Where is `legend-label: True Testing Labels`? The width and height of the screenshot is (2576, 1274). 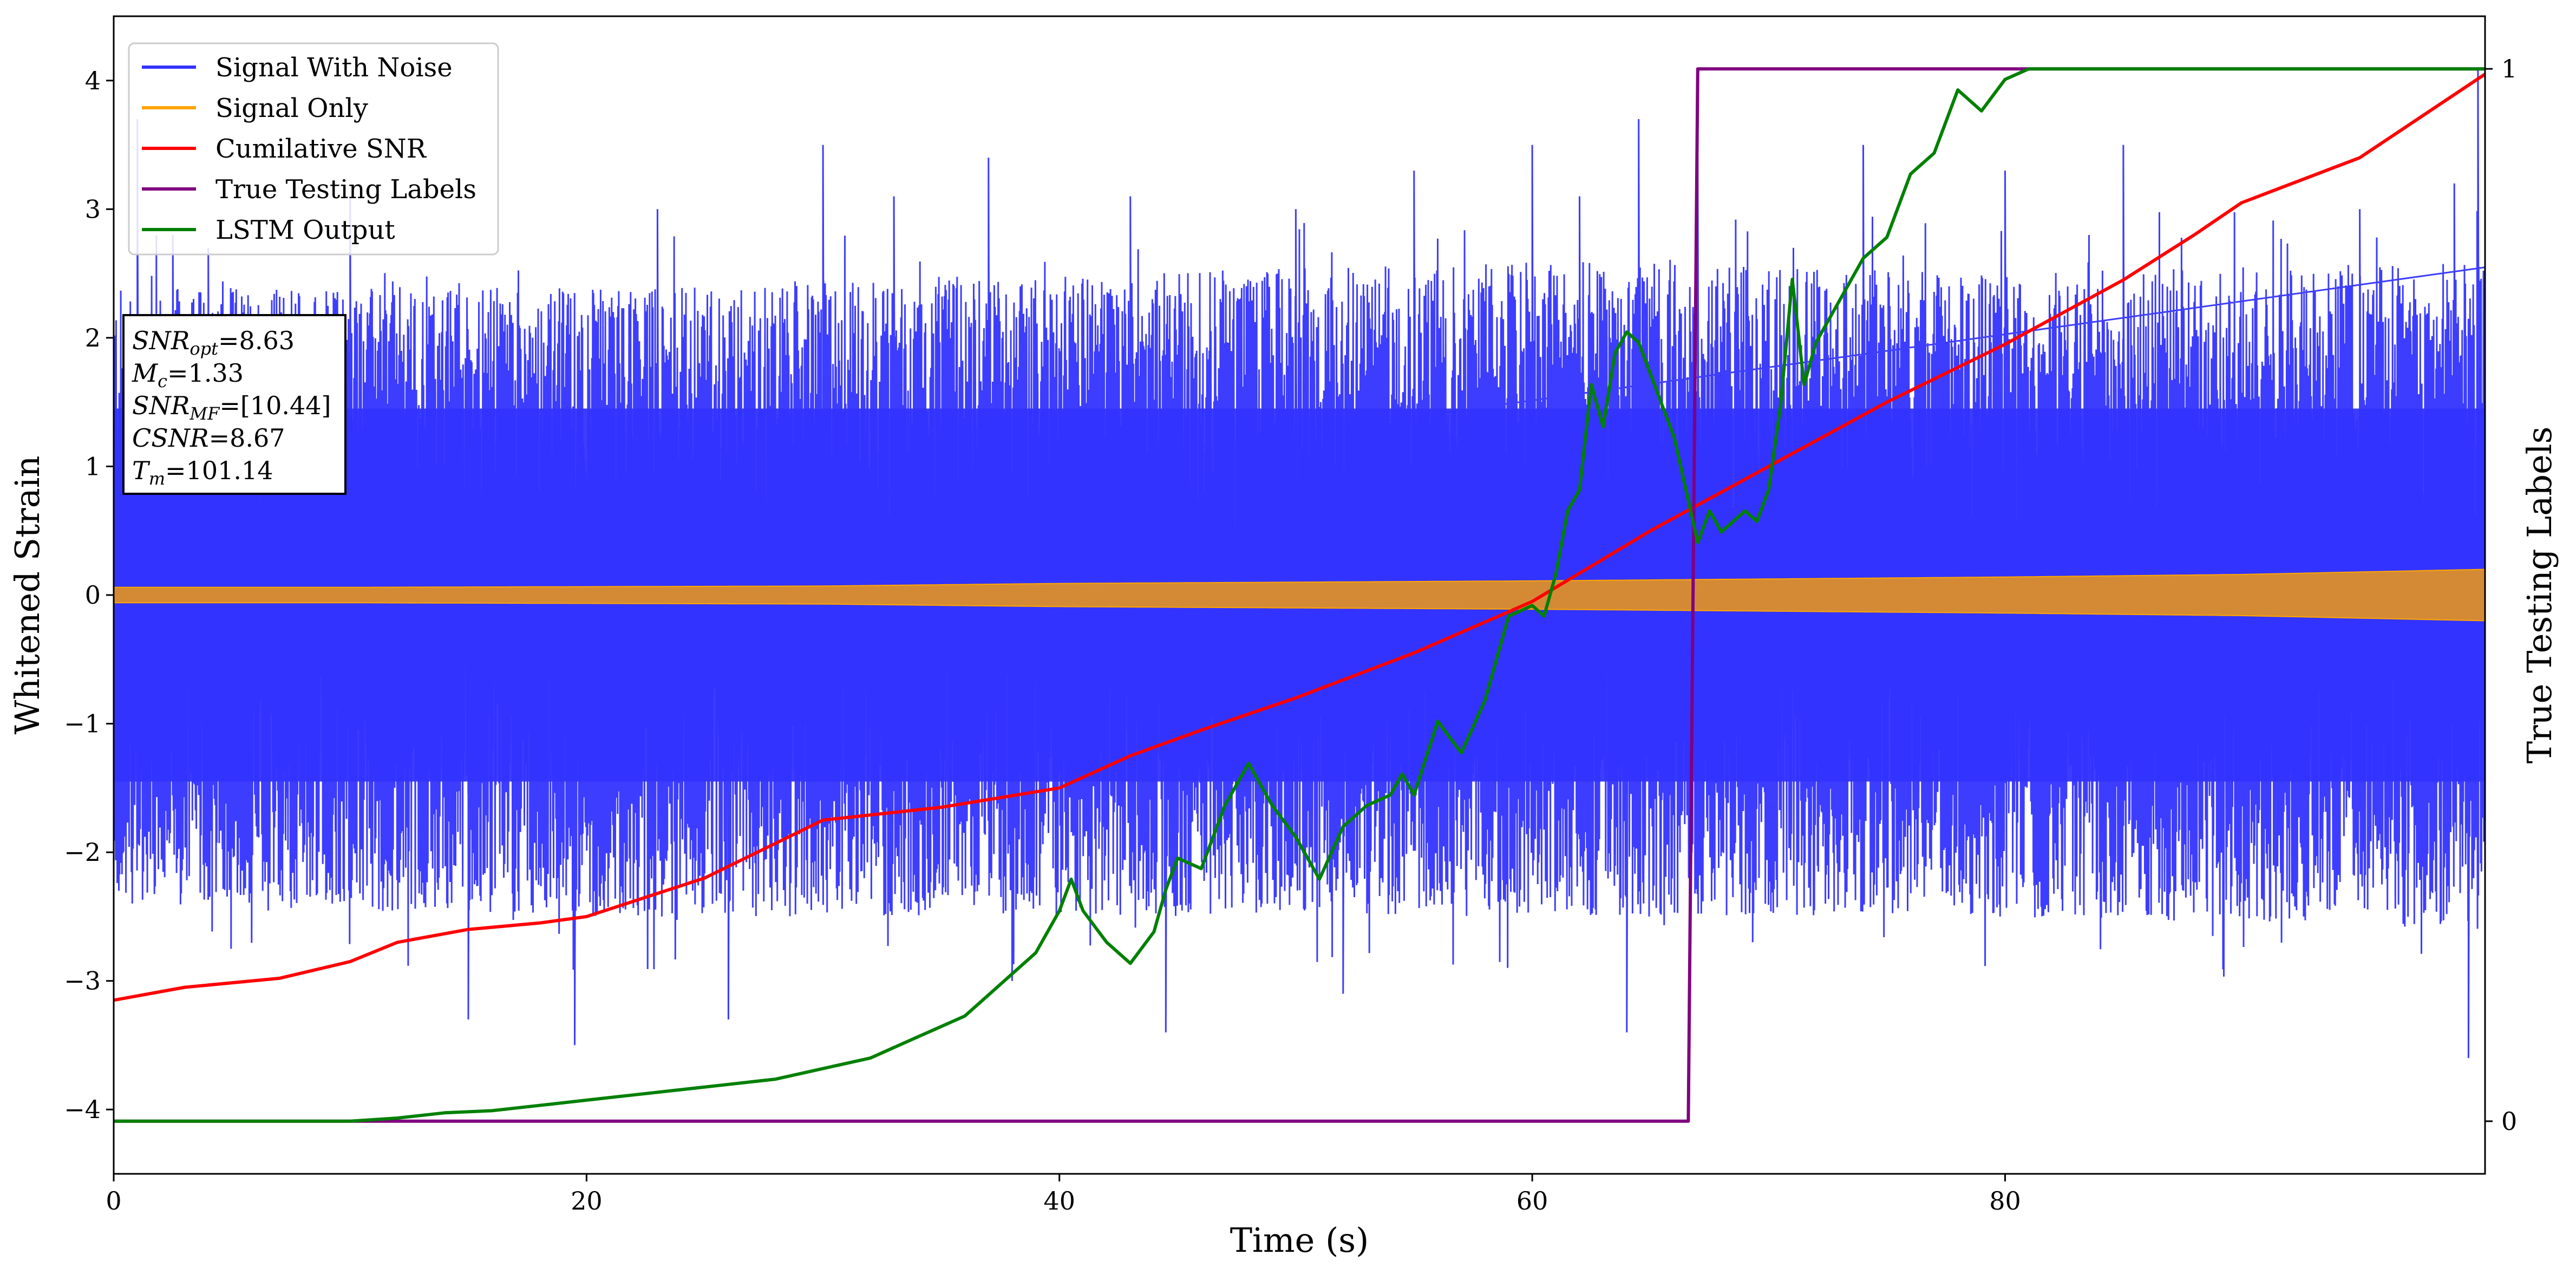 legend-label: True Testing Labels is located at coordinates (345, 189).